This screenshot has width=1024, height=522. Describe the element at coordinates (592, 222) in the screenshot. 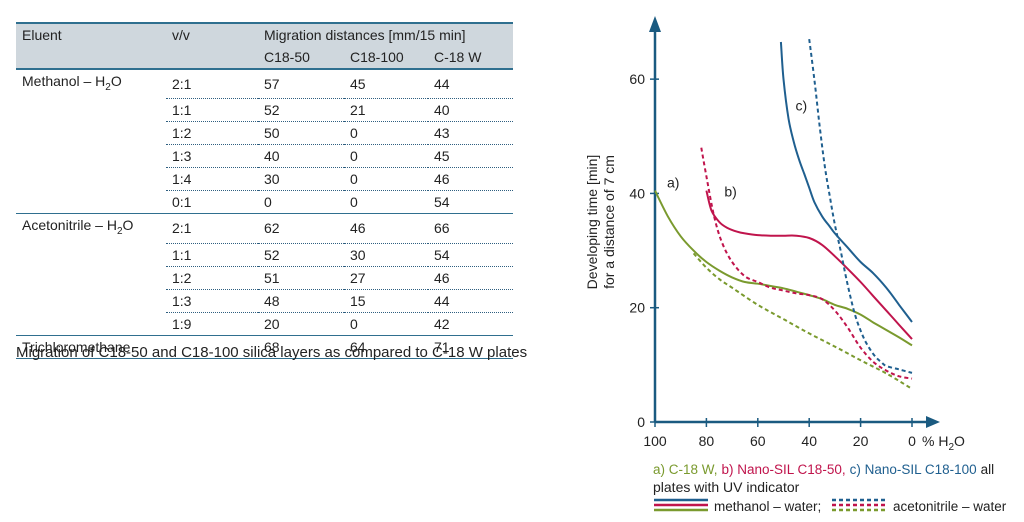

I see `y-axis-label-line1: Developing time [min]` at that location.